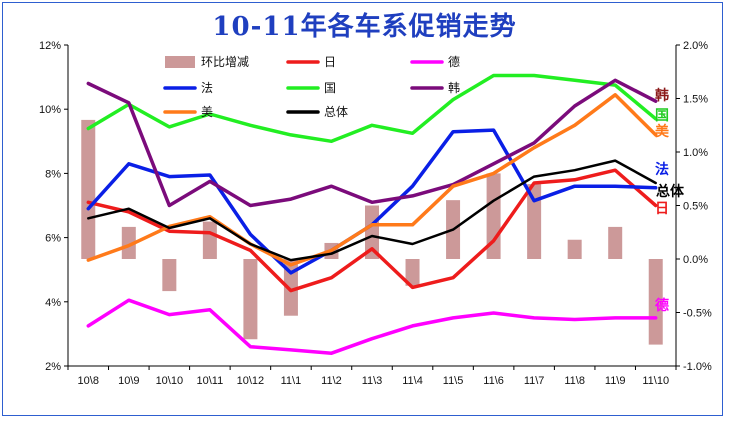  Describe the element at coordinates (662, 131) in the screenshot. I see `end-label-5: 美` at that location.